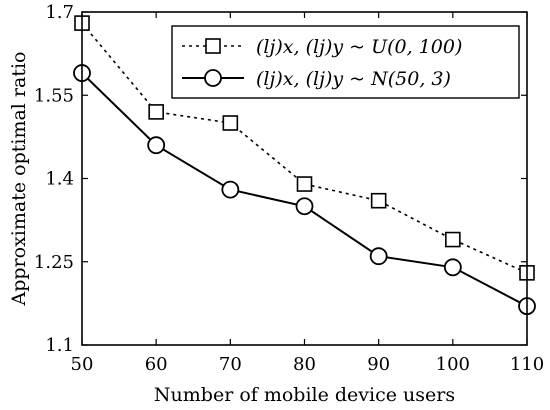  I want to click on x-axis-label: Number of mobile device users, so click(304, 395).